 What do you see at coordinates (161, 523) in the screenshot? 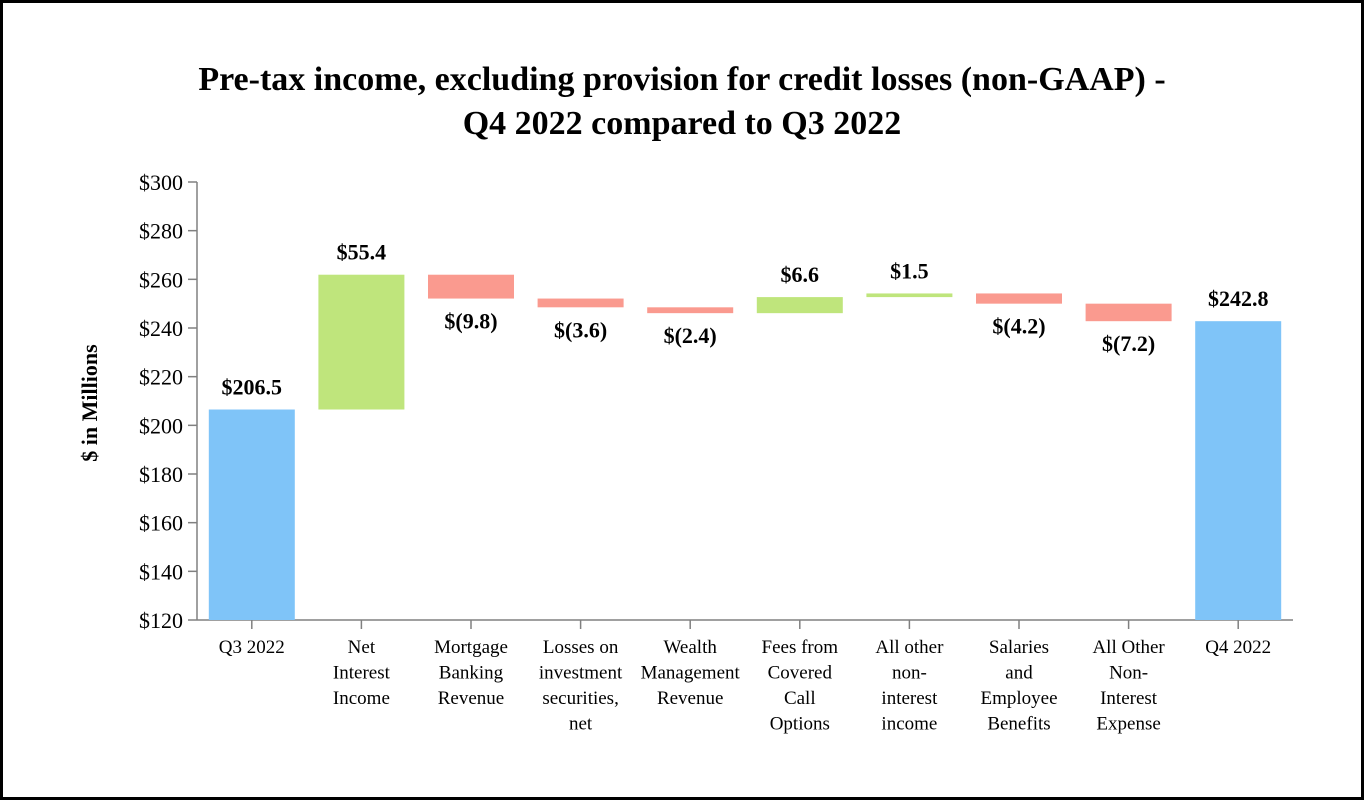
I see `y-tick-label: $160` at bounding box center [161, 523].